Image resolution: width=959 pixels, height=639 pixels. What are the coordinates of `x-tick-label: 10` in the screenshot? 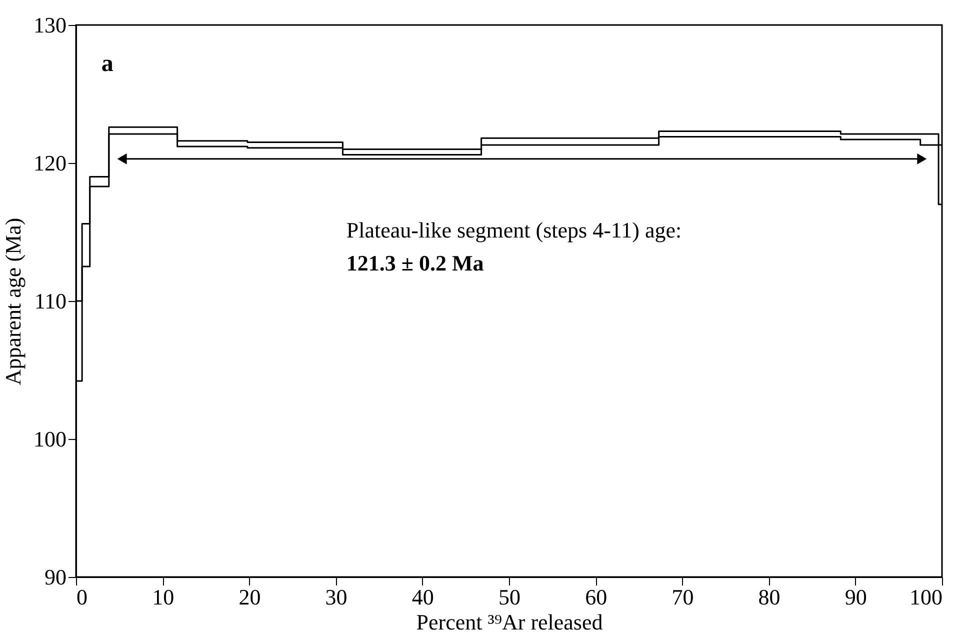 It's located at (163, 597).